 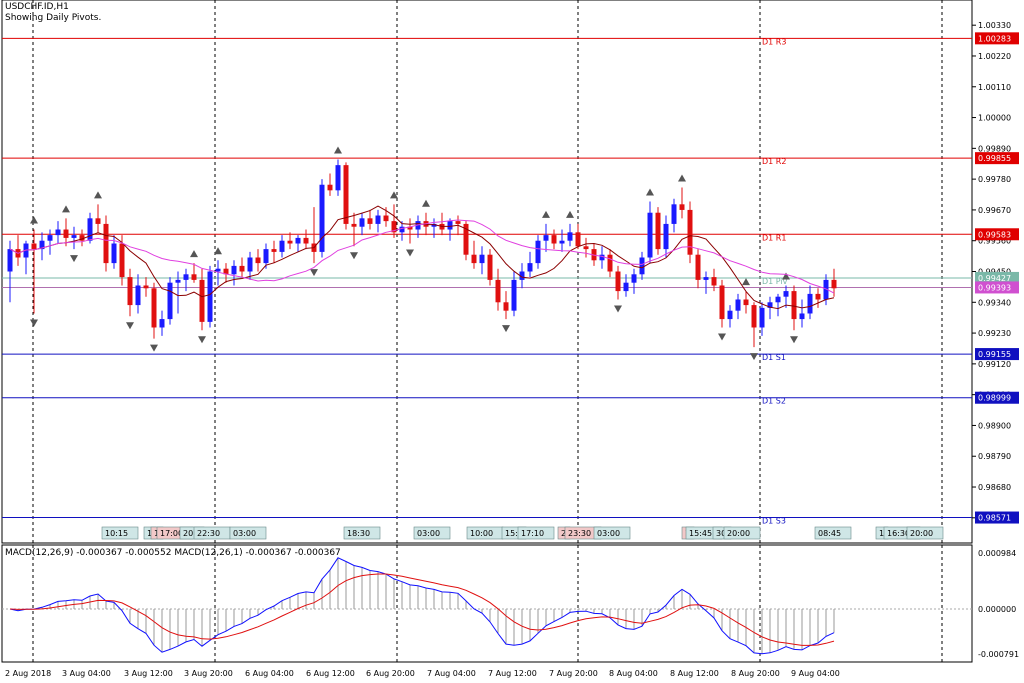 What do you see at coordinates (390, 673) in the screenshot?
I see `time-axis-label: 6 Aug 20:00` at bounding box center [390, 673].